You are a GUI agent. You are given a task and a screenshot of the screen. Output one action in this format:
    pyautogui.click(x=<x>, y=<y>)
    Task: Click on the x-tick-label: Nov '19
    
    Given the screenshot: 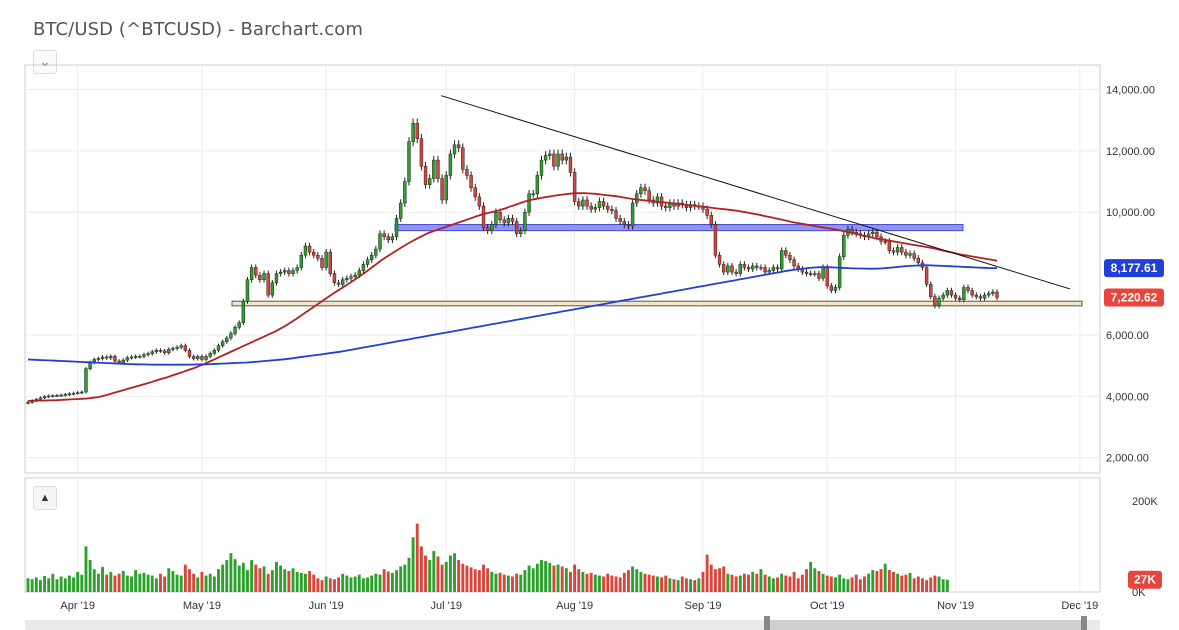 What is the action you would take?
    pyautogui.click(x=955, y=606)
    